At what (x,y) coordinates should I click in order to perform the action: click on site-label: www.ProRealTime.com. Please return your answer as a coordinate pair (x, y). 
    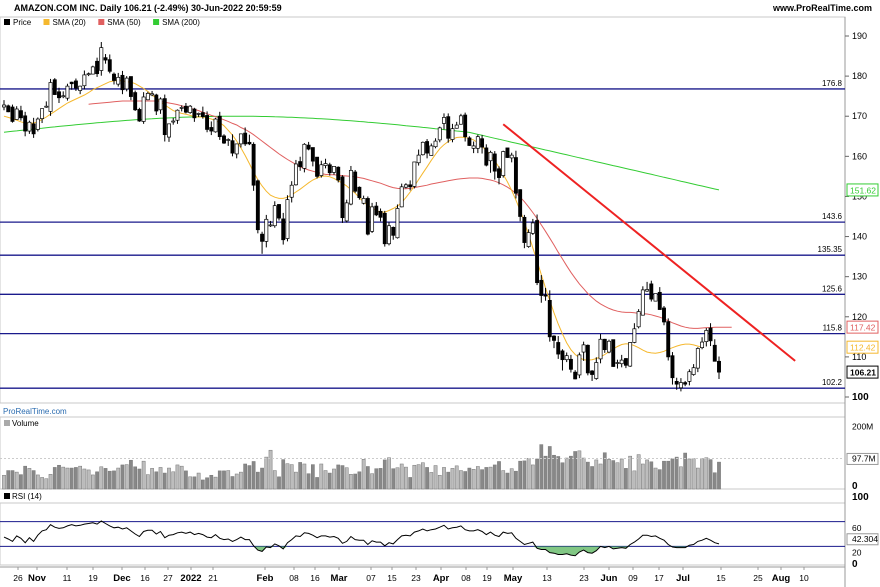
    Looking at the image, I should click on (822, 8).